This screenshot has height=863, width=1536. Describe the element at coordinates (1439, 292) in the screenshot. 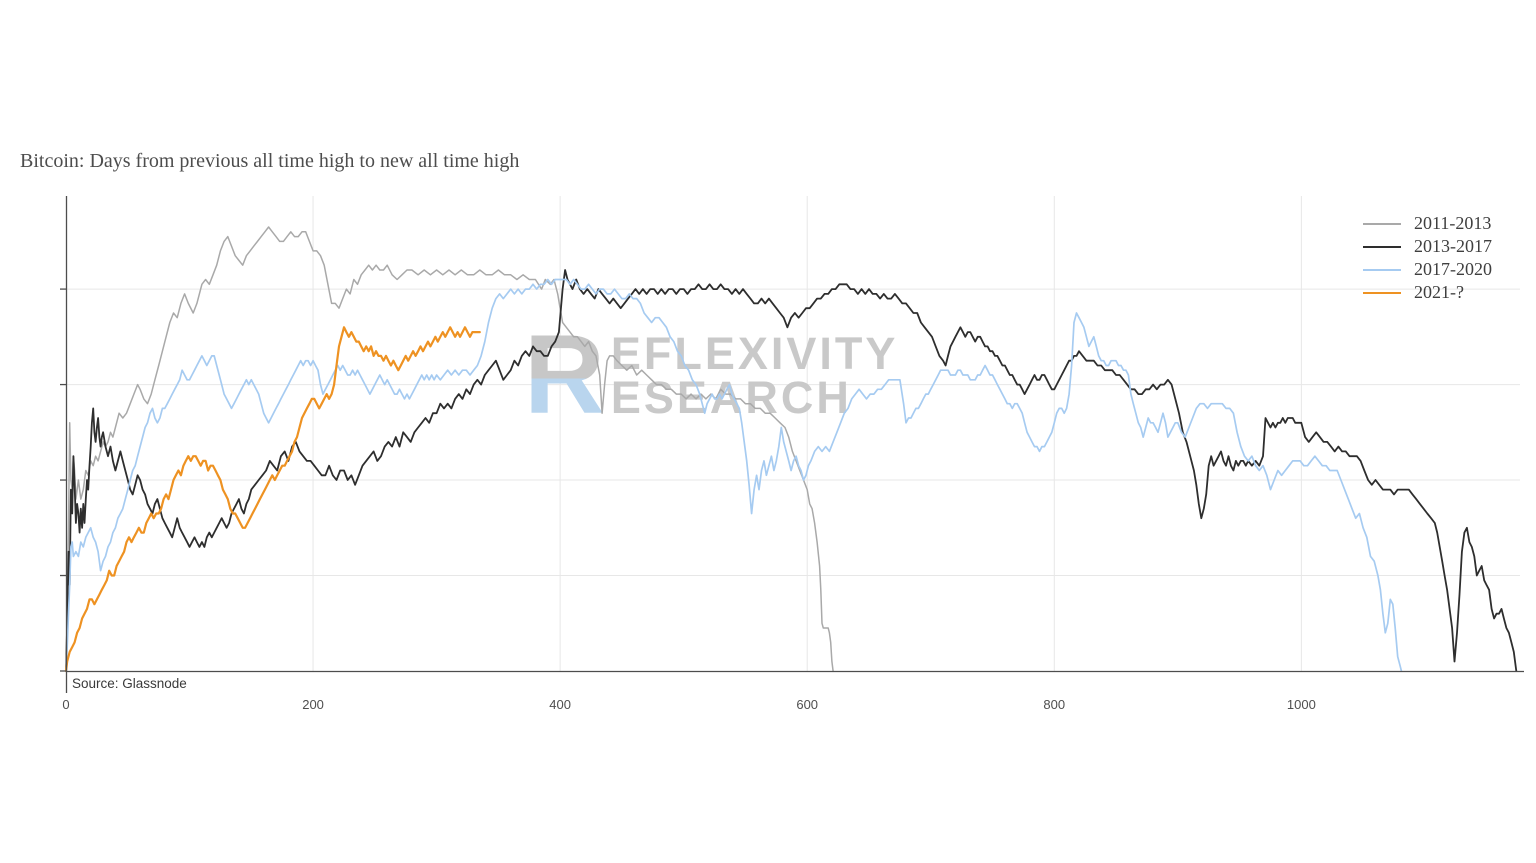

I see `legend-label: 2021-?` at that location.